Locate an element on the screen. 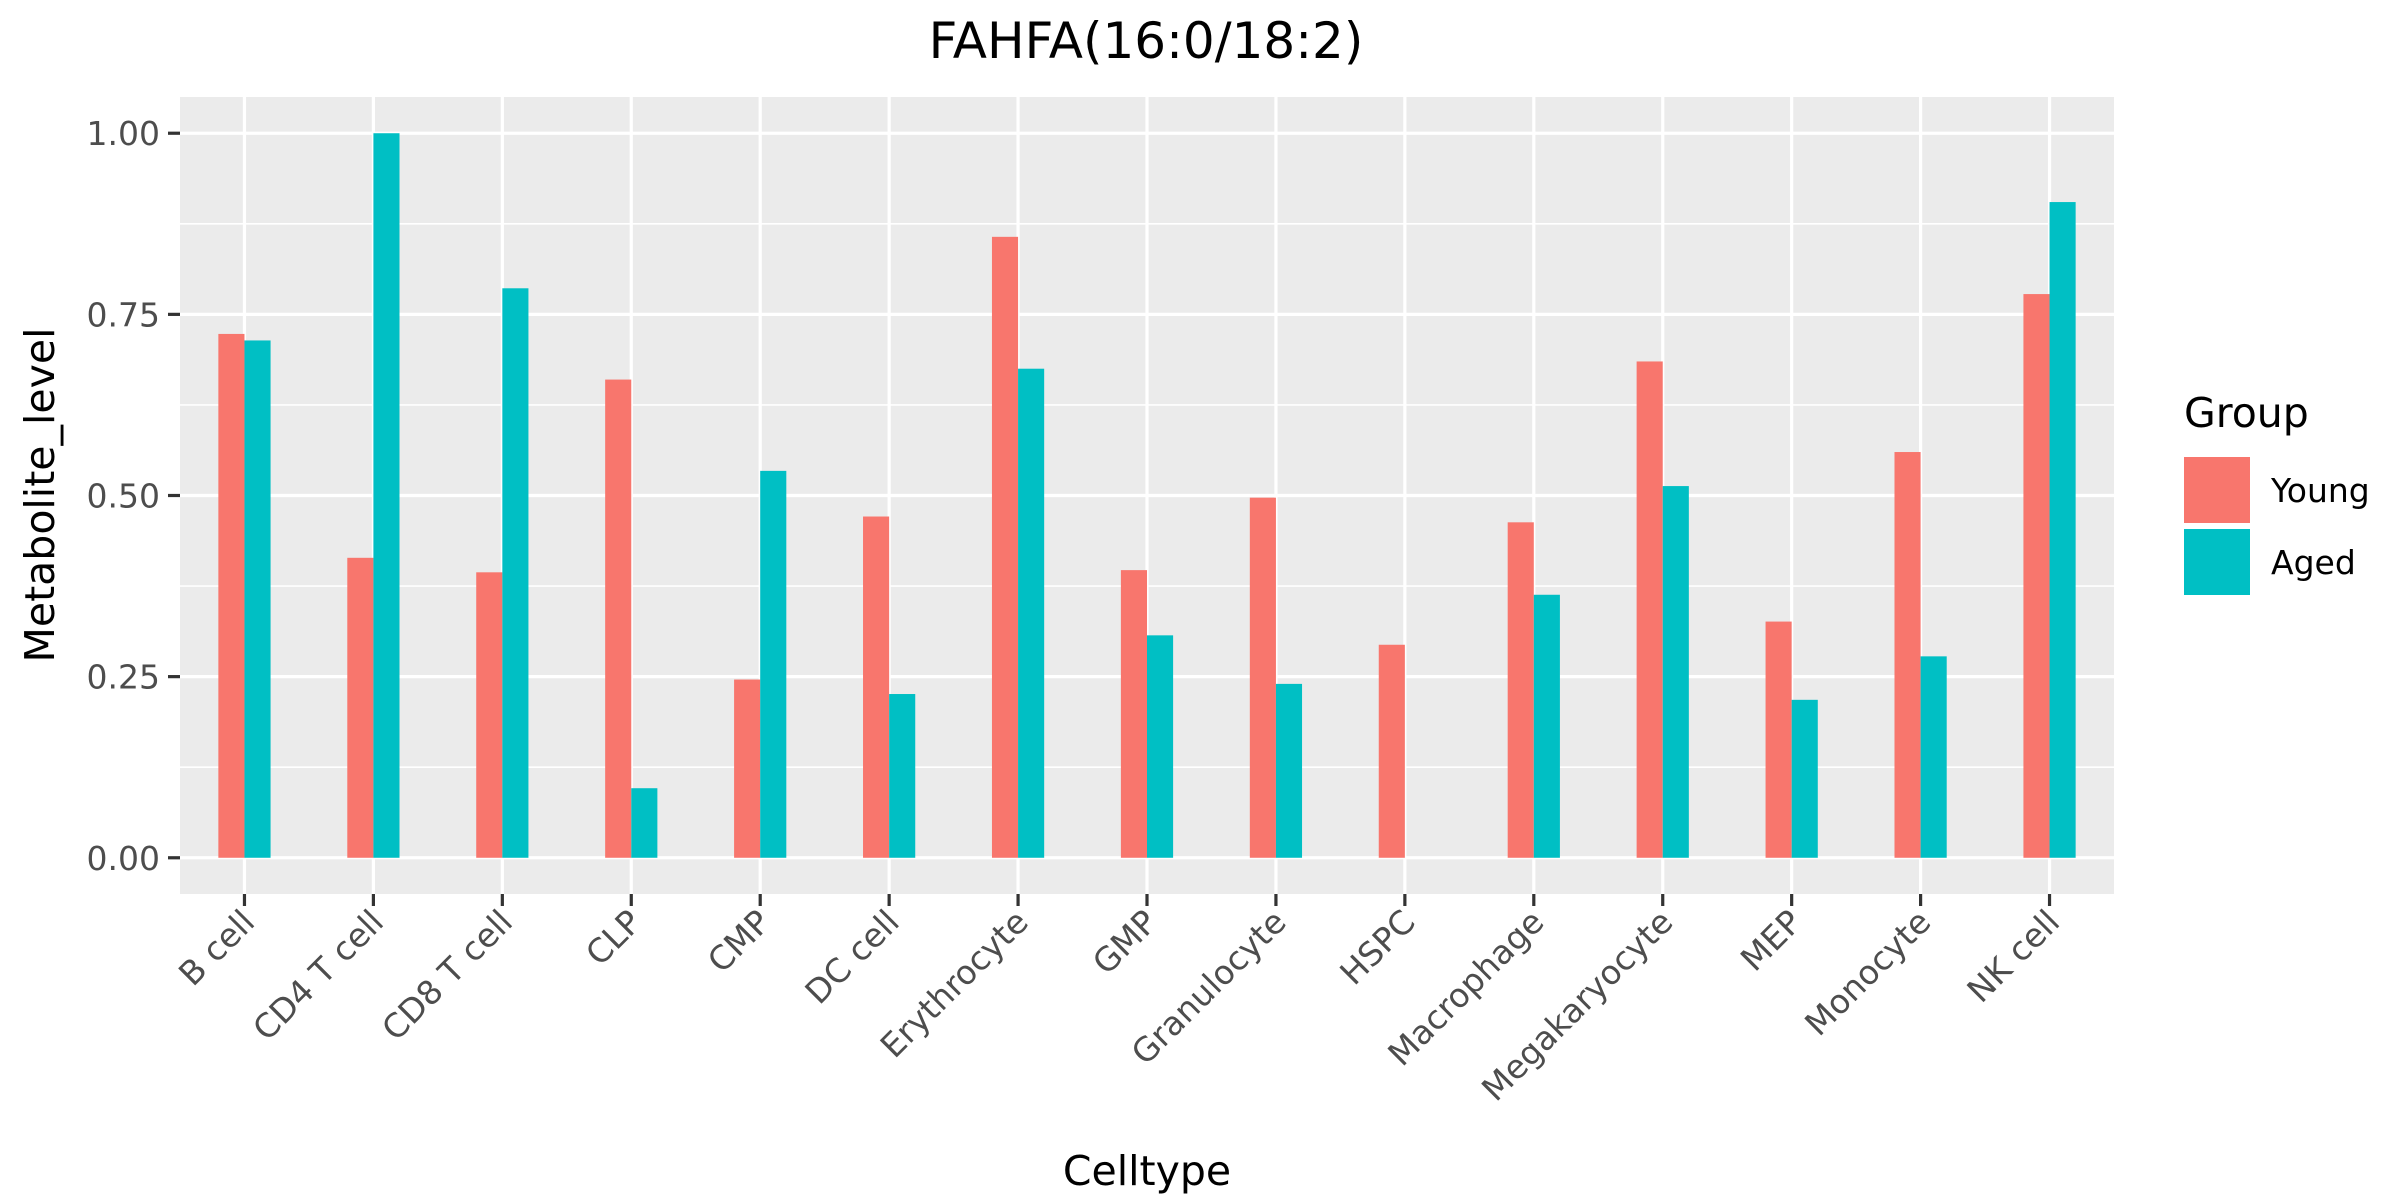  legend-items: Young Aged is located at coordinates (2277, 526).